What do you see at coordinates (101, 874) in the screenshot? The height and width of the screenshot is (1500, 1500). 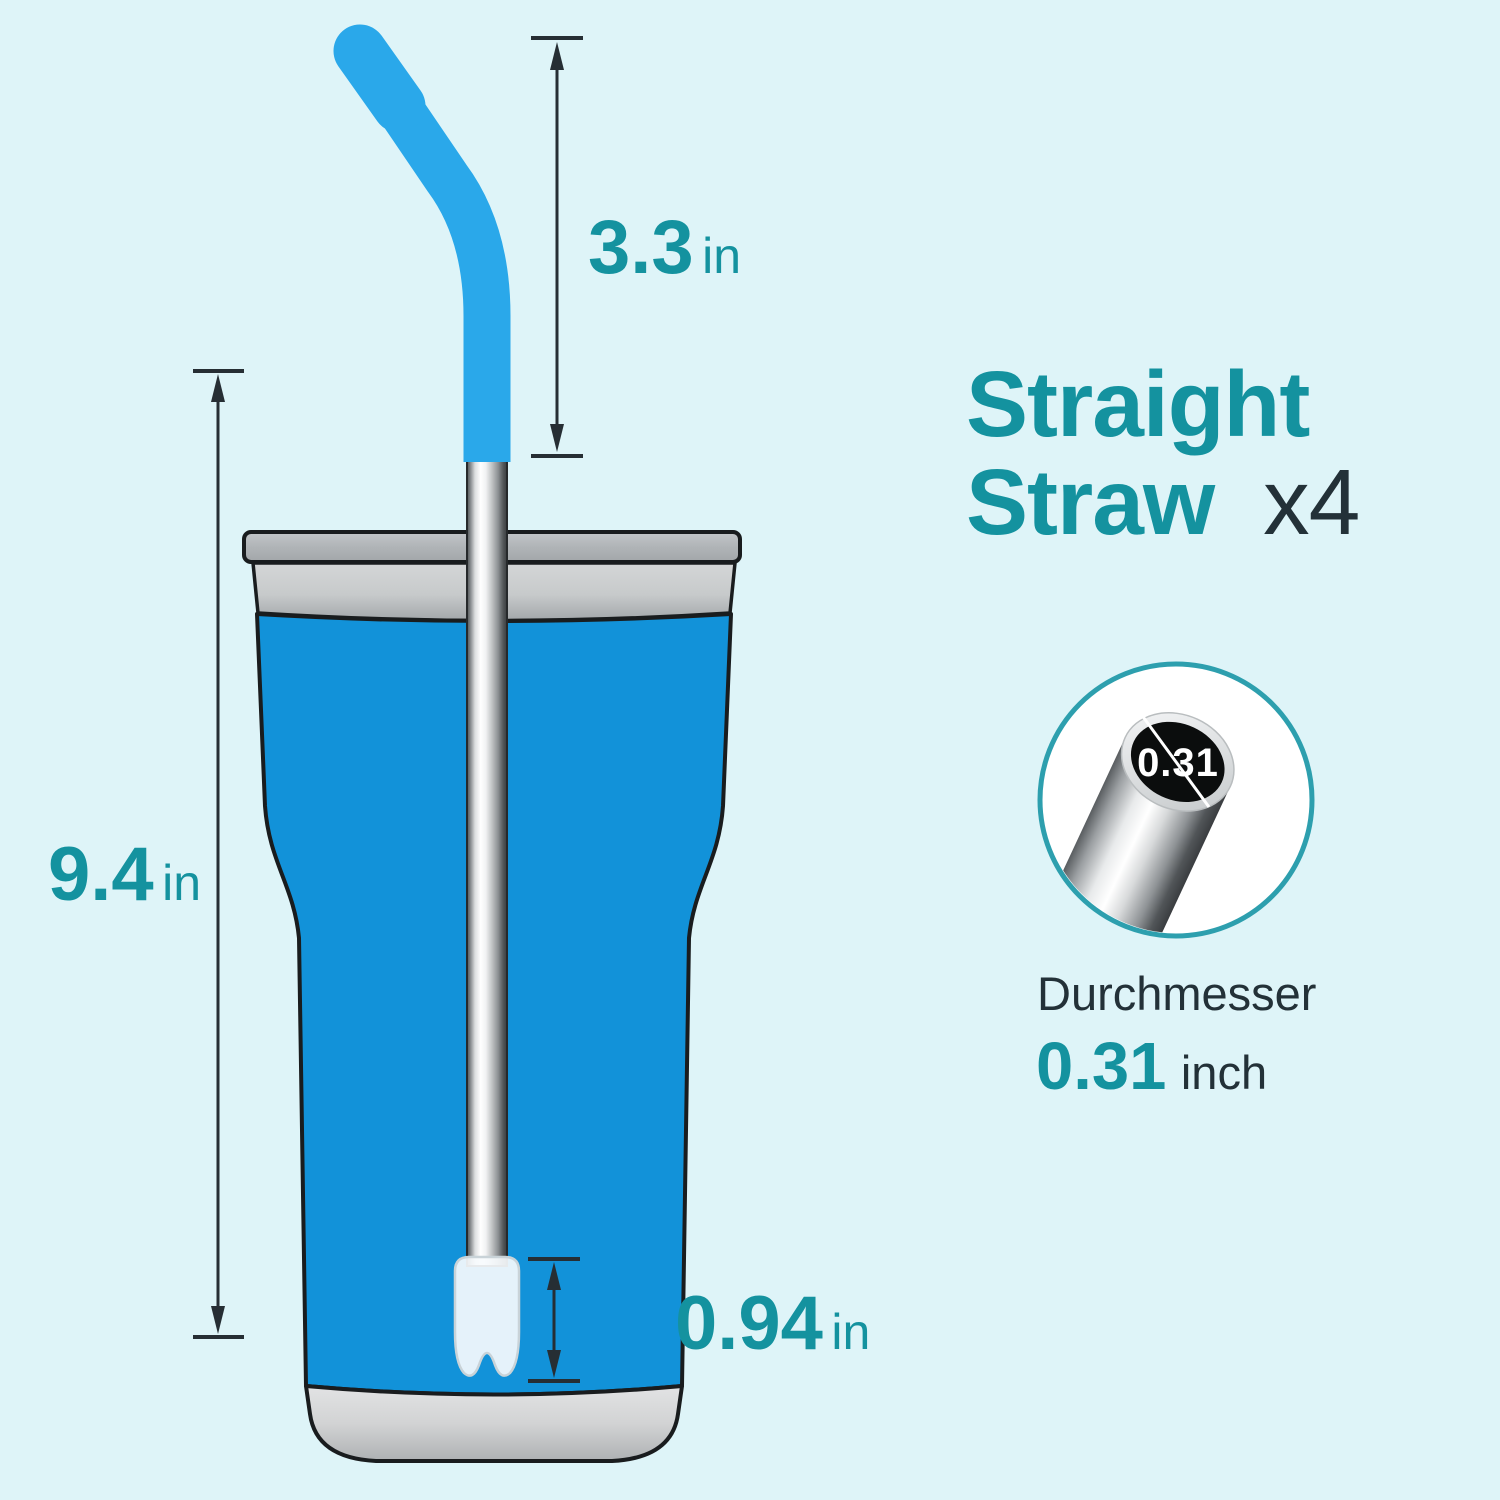 I see `dim-value: 9.4` at bounding box center [101, 874].